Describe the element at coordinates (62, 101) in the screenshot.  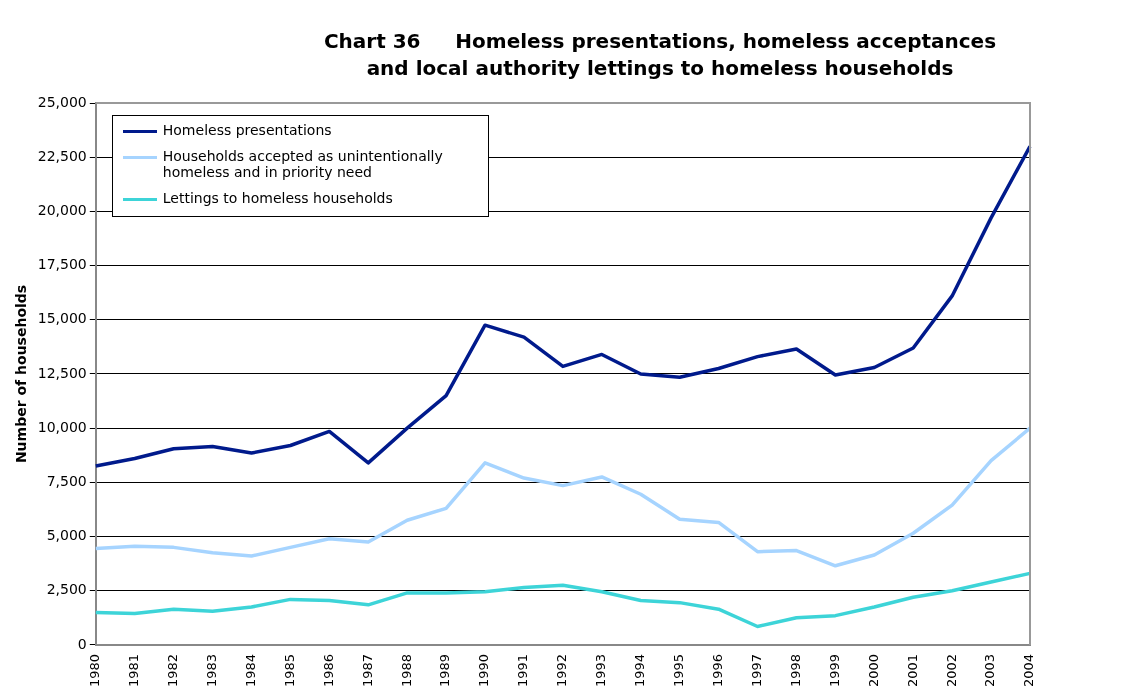
I see `y-tick-label: 25,000` at that location.